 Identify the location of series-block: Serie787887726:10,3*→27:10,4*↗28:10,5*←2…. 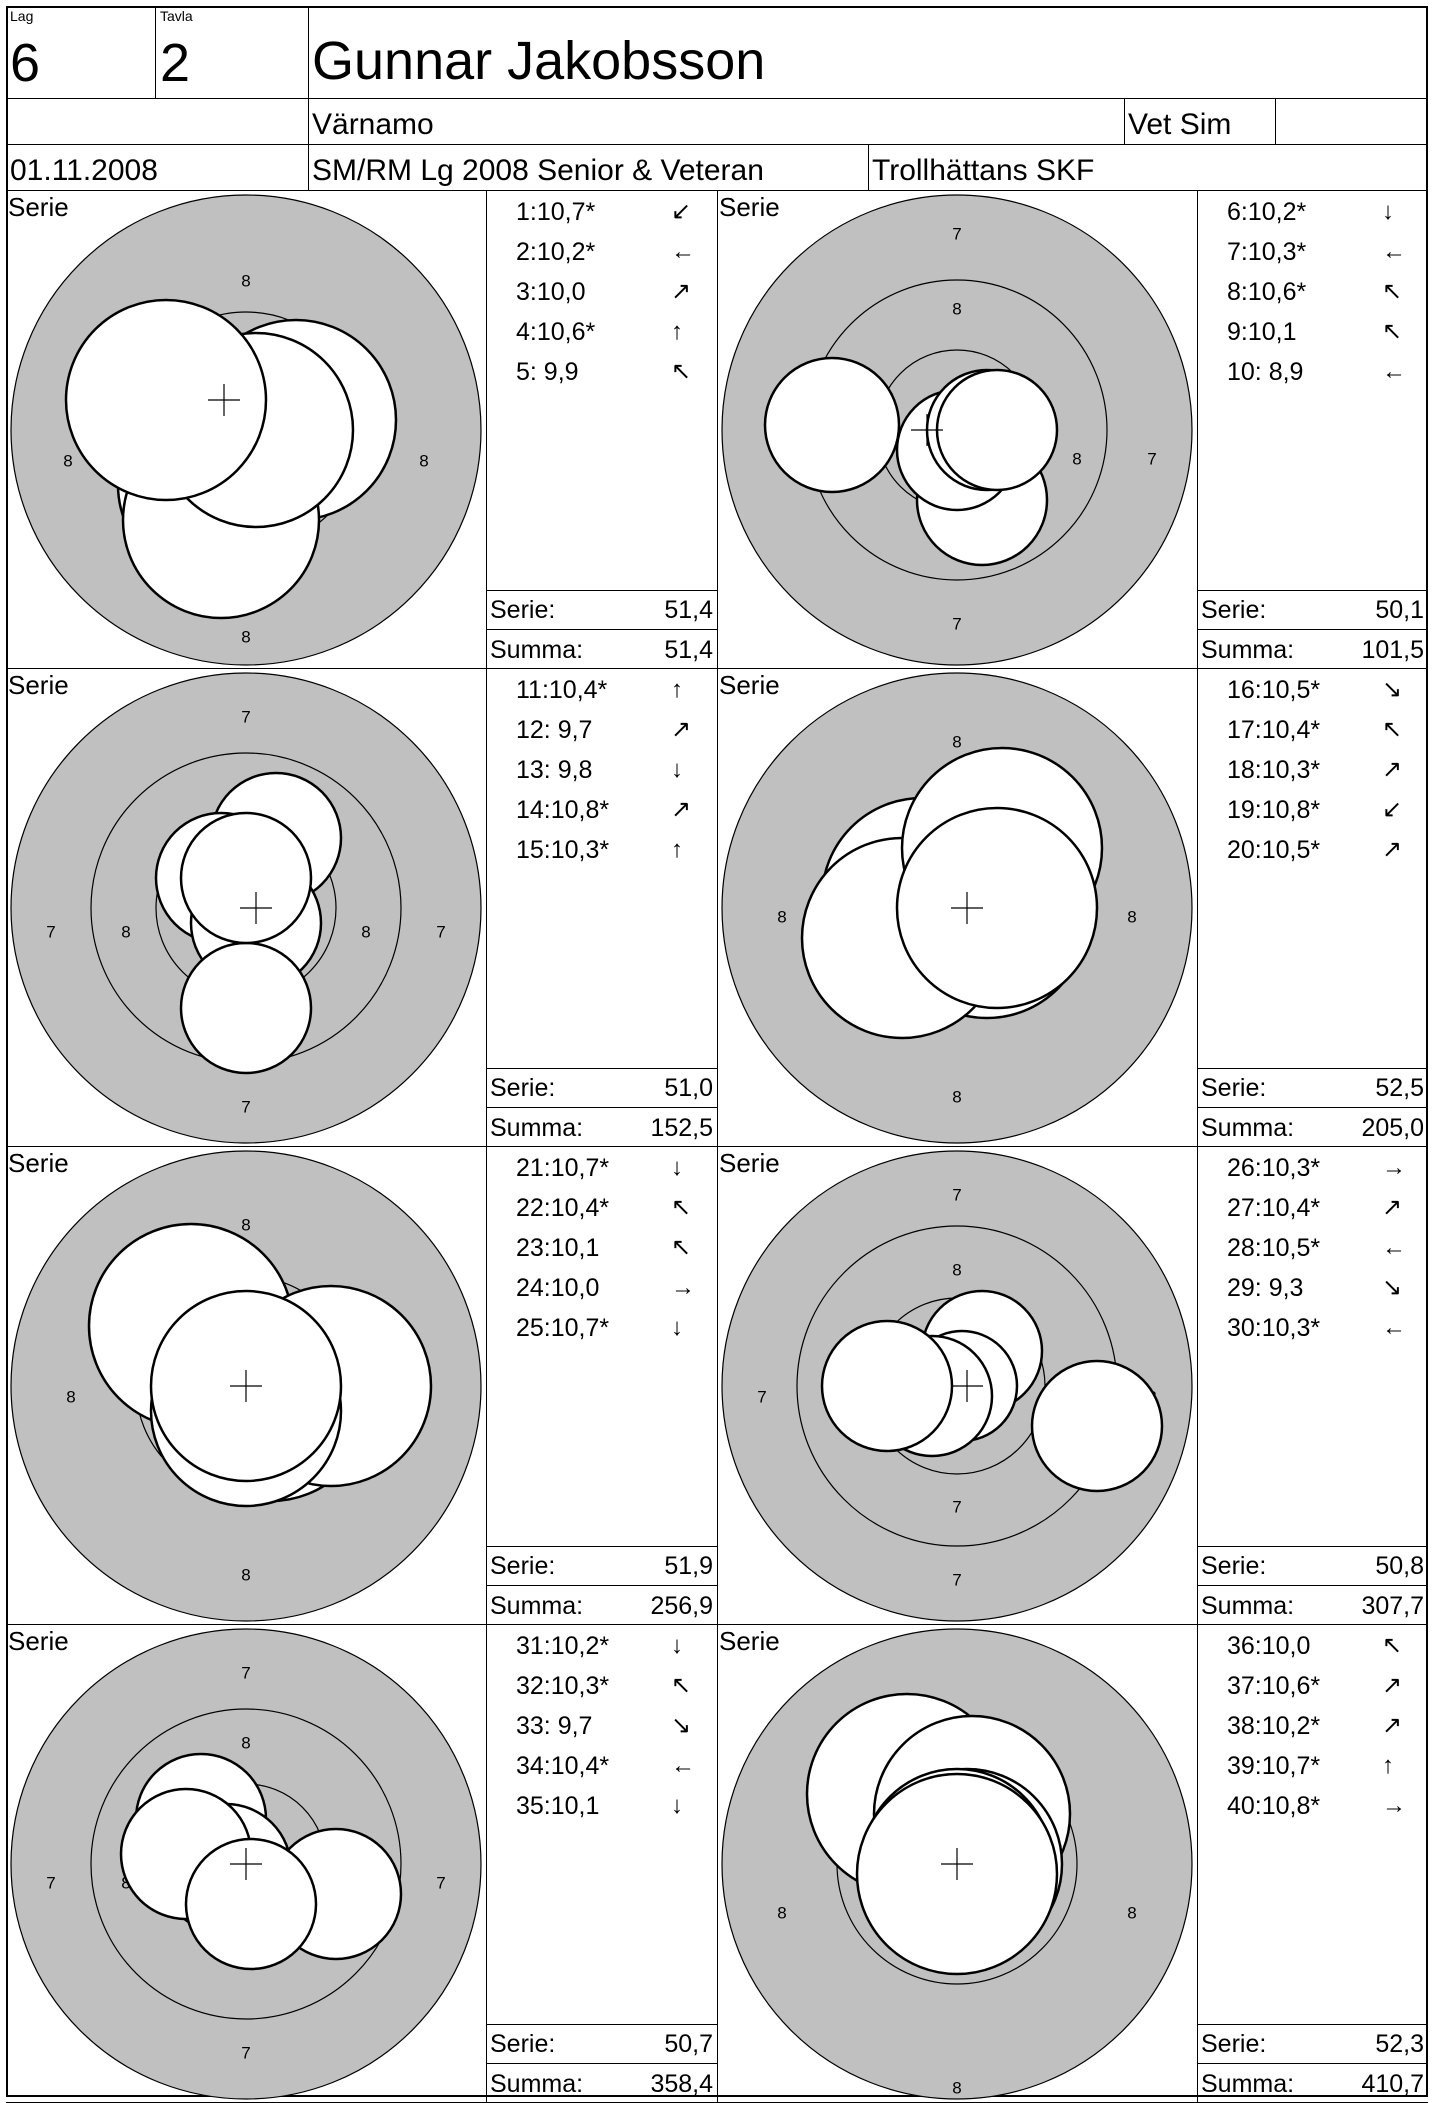
(1072, 1385).